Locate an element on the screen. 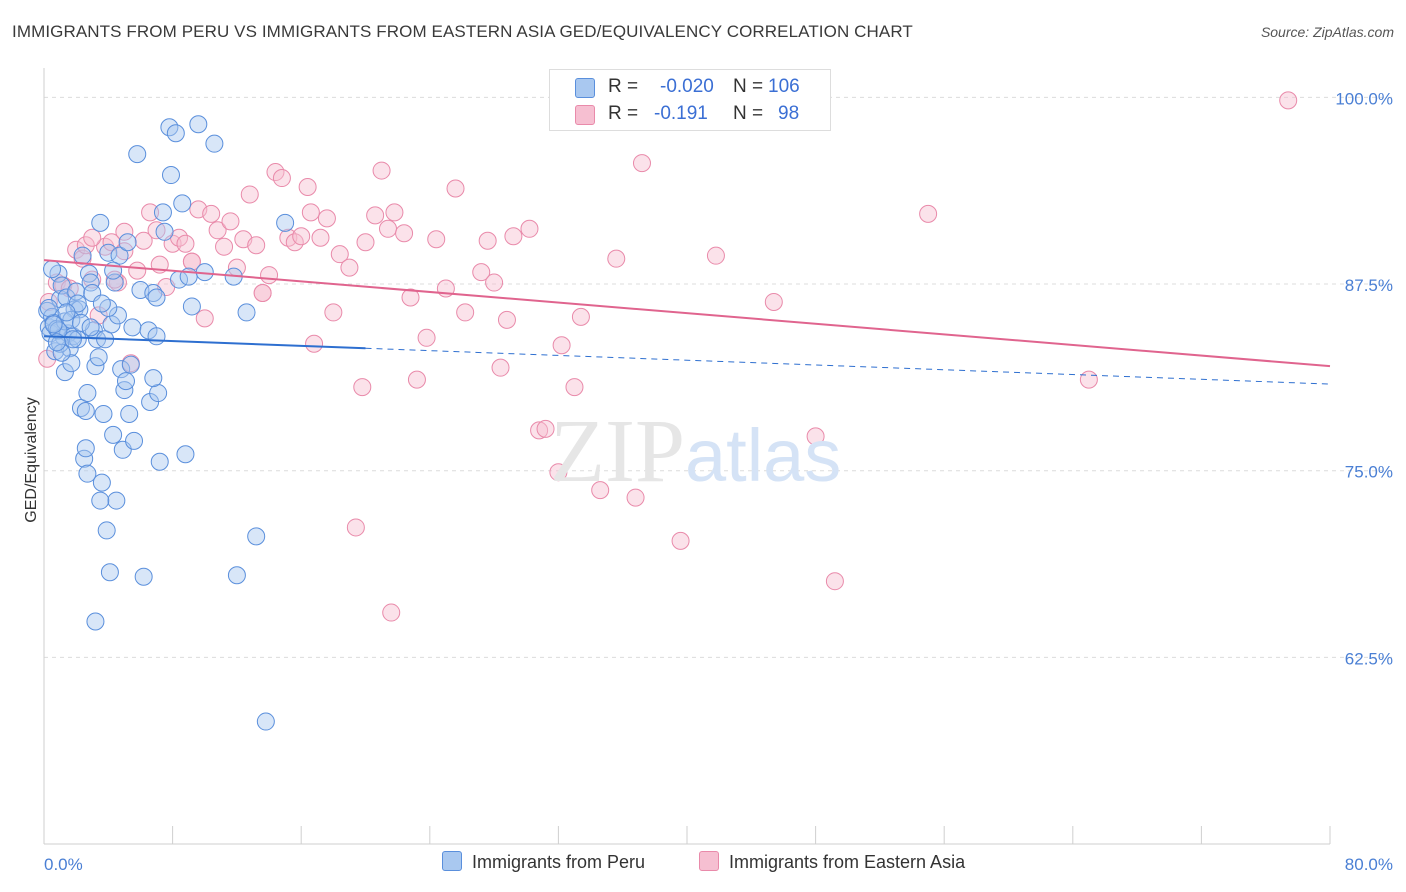 Image resolution: width=1406 pixels, height=892 pixels. x-tick-labels: 0.0% 80.0% is located at coordinates (718, 864).